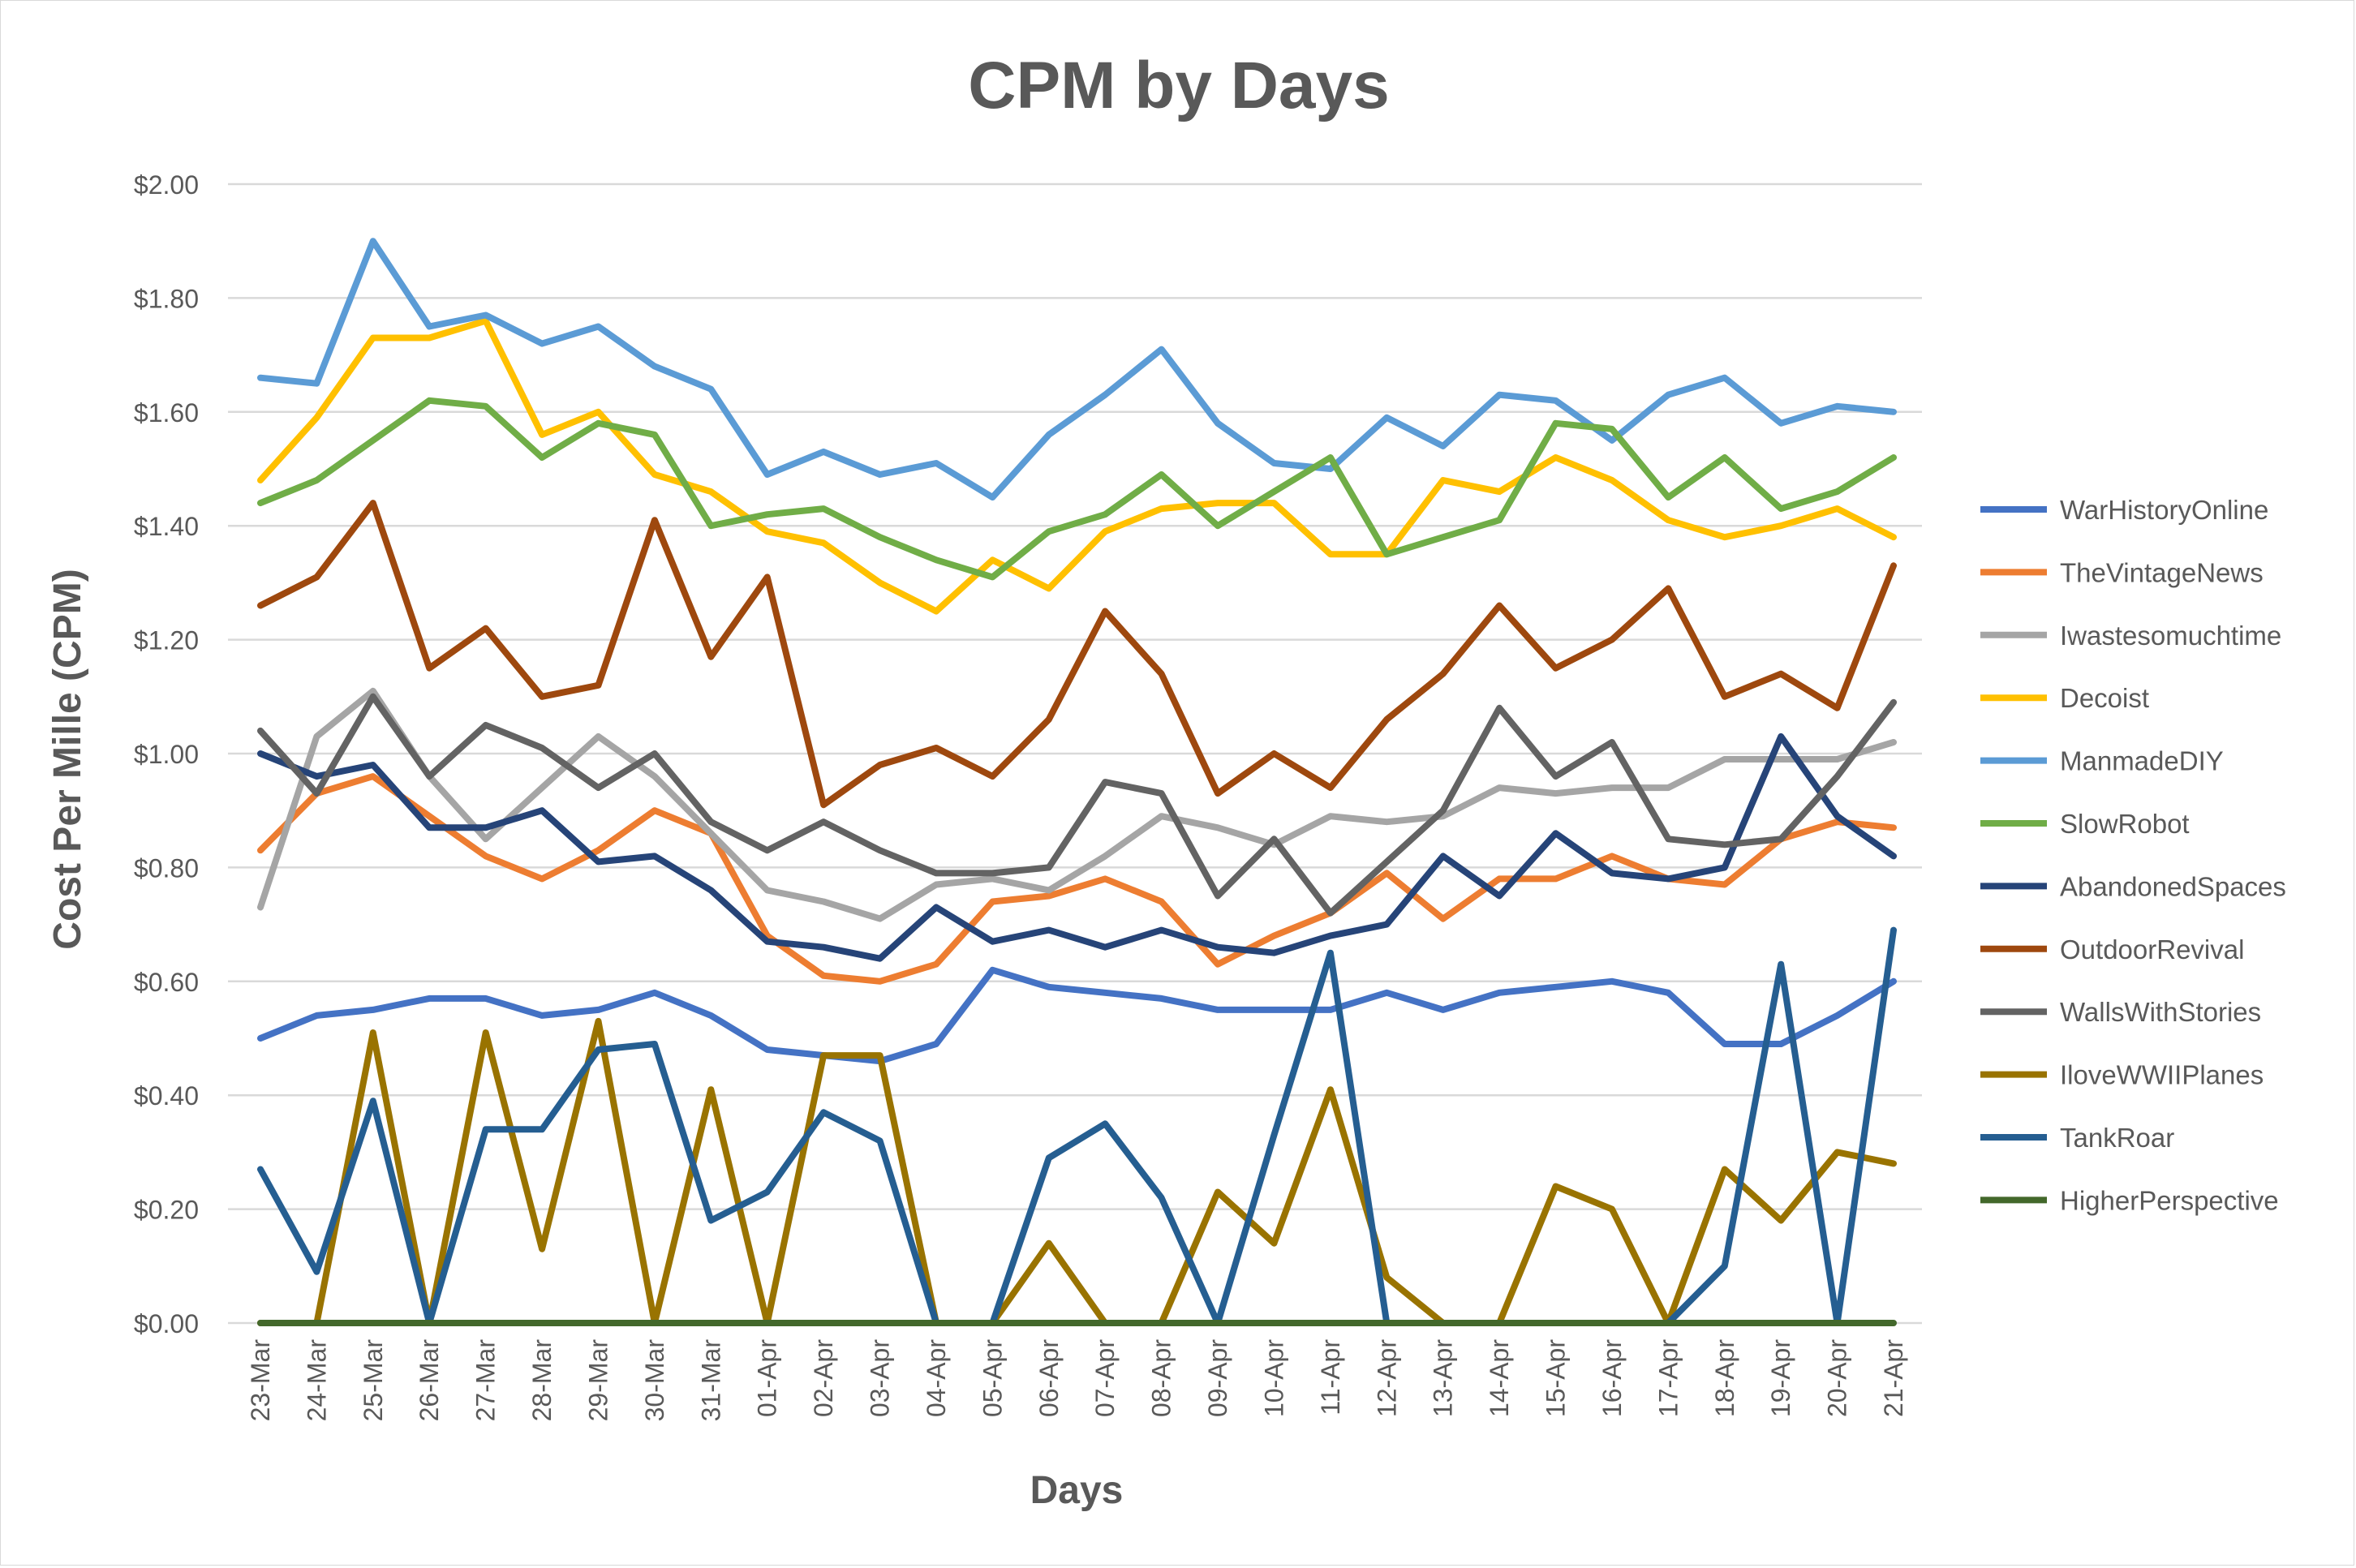 Image resolution: width=2356 pixels, height=1568 pixels. Describe the element at coordinates (598, 1380) in the screenshot. I see `x-tick-label: 29-Mar` at that location.